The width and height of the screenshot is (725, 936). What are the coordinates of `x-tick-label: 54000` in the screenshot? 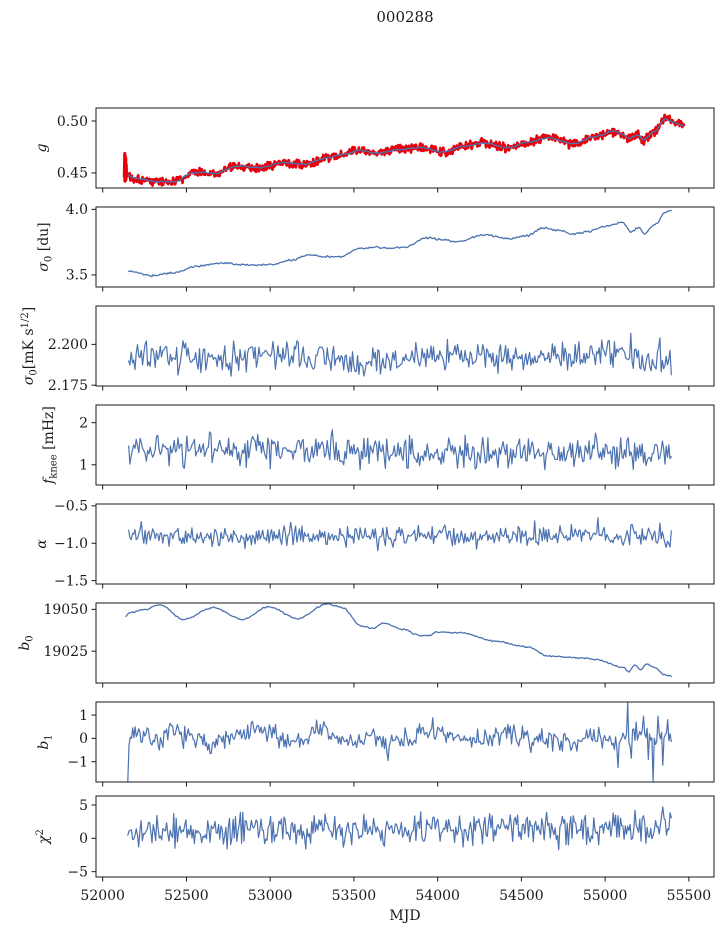 It's located at (437, 896).